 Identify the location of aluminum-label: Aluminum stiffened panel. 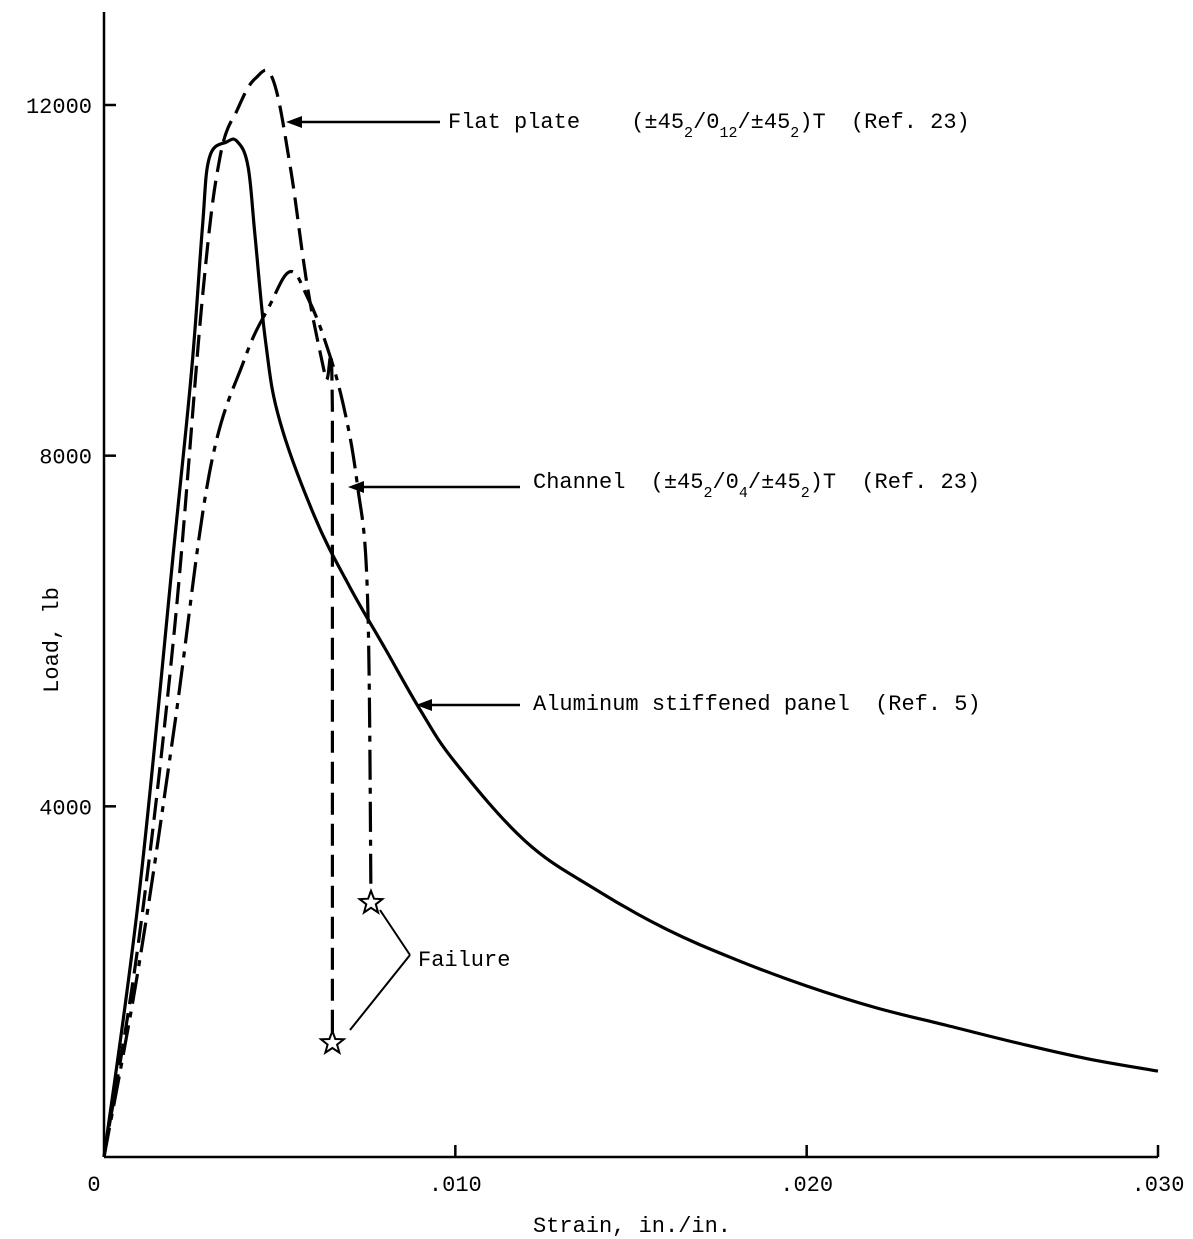
(691, 704).